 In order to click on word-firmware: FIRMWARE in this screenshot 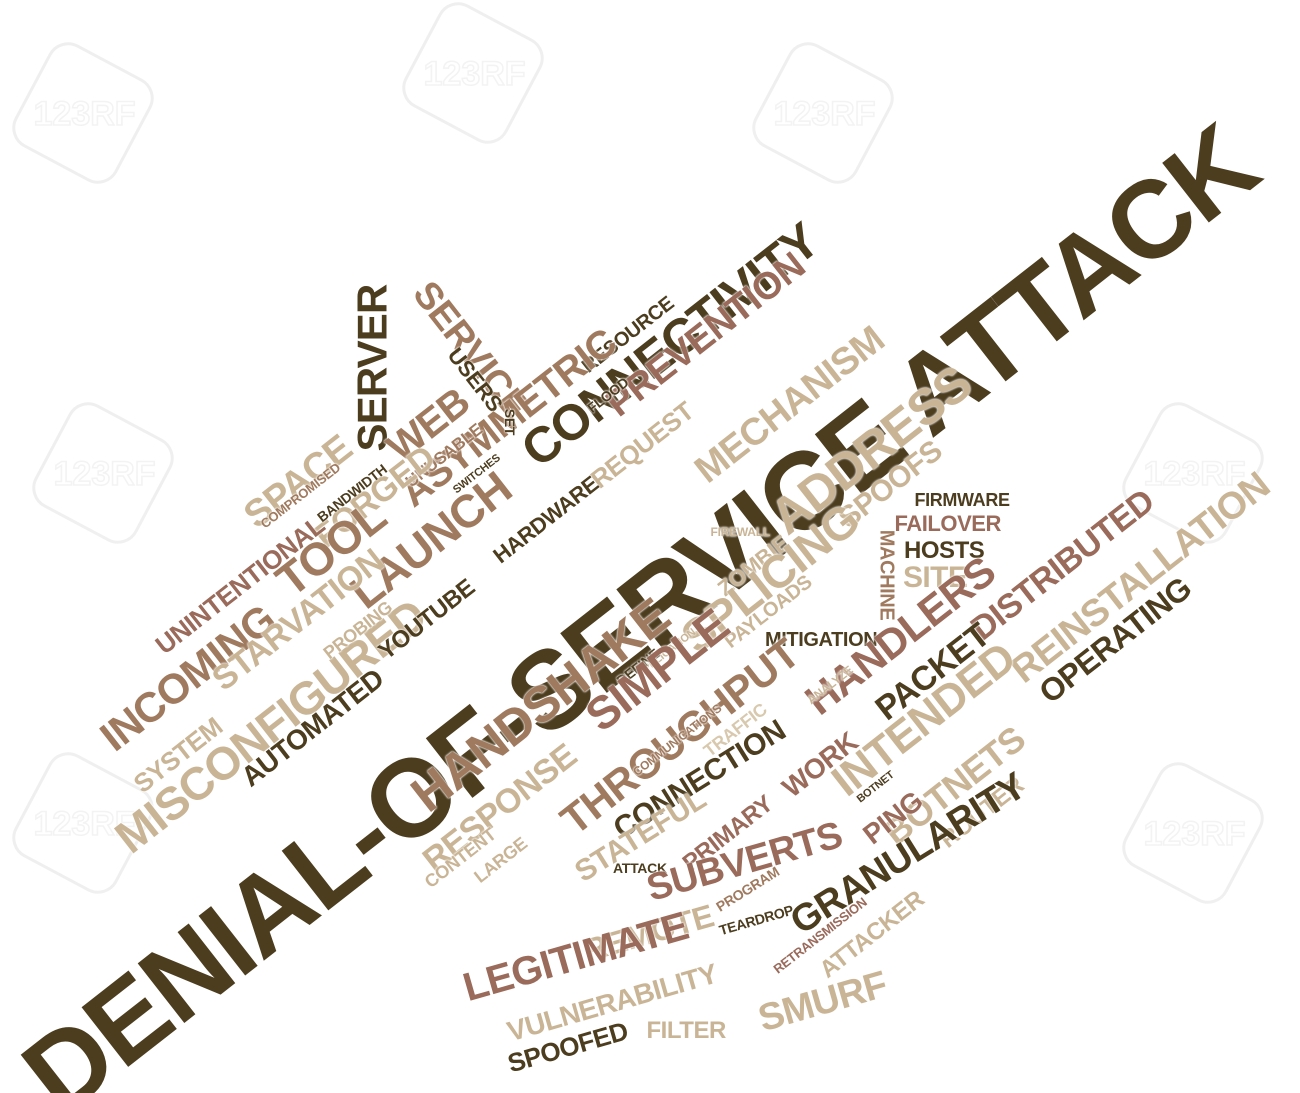, I will do `click(962, 500)`.